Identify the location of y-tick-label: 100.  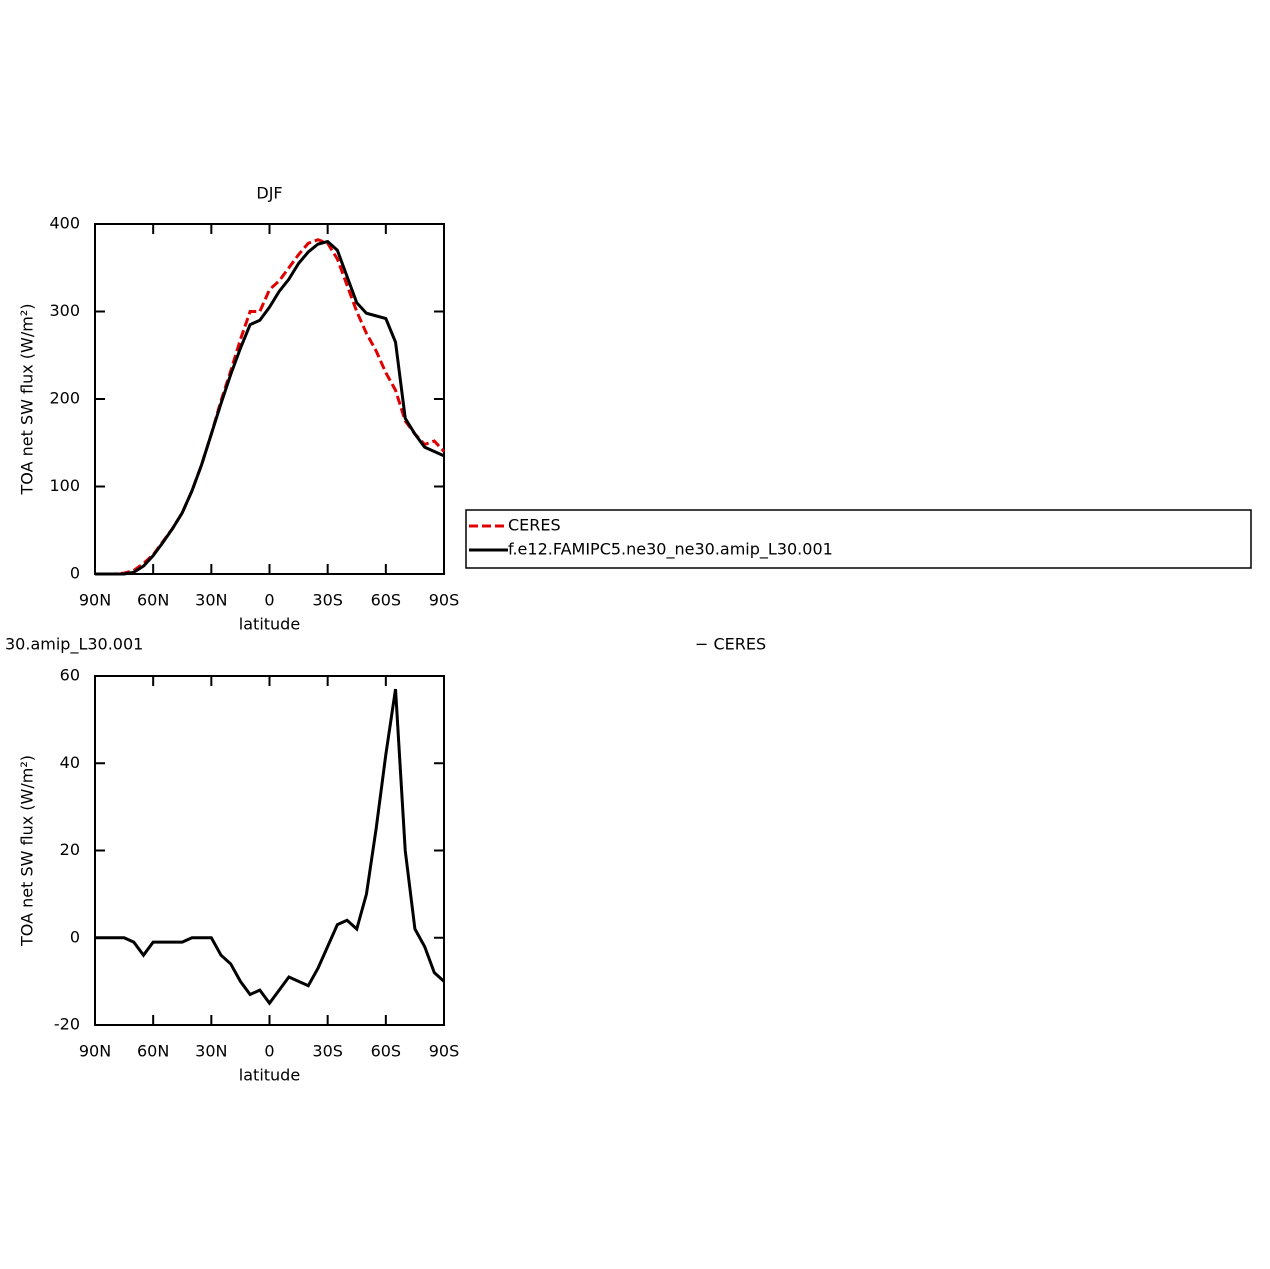
(64, 485).